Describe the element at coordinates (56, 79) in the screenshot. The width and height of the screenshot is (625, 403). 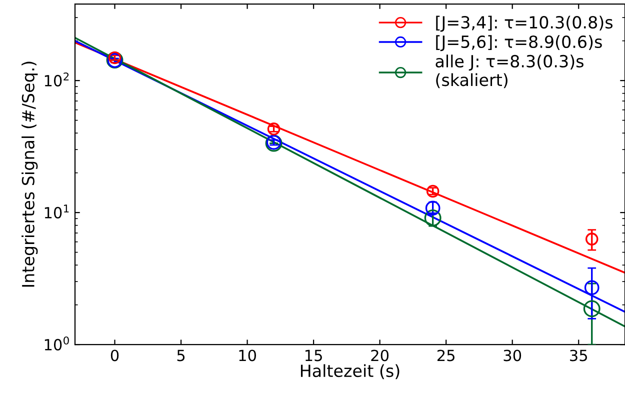
I see `y-tick-label: 10$^{2}$` at that location.